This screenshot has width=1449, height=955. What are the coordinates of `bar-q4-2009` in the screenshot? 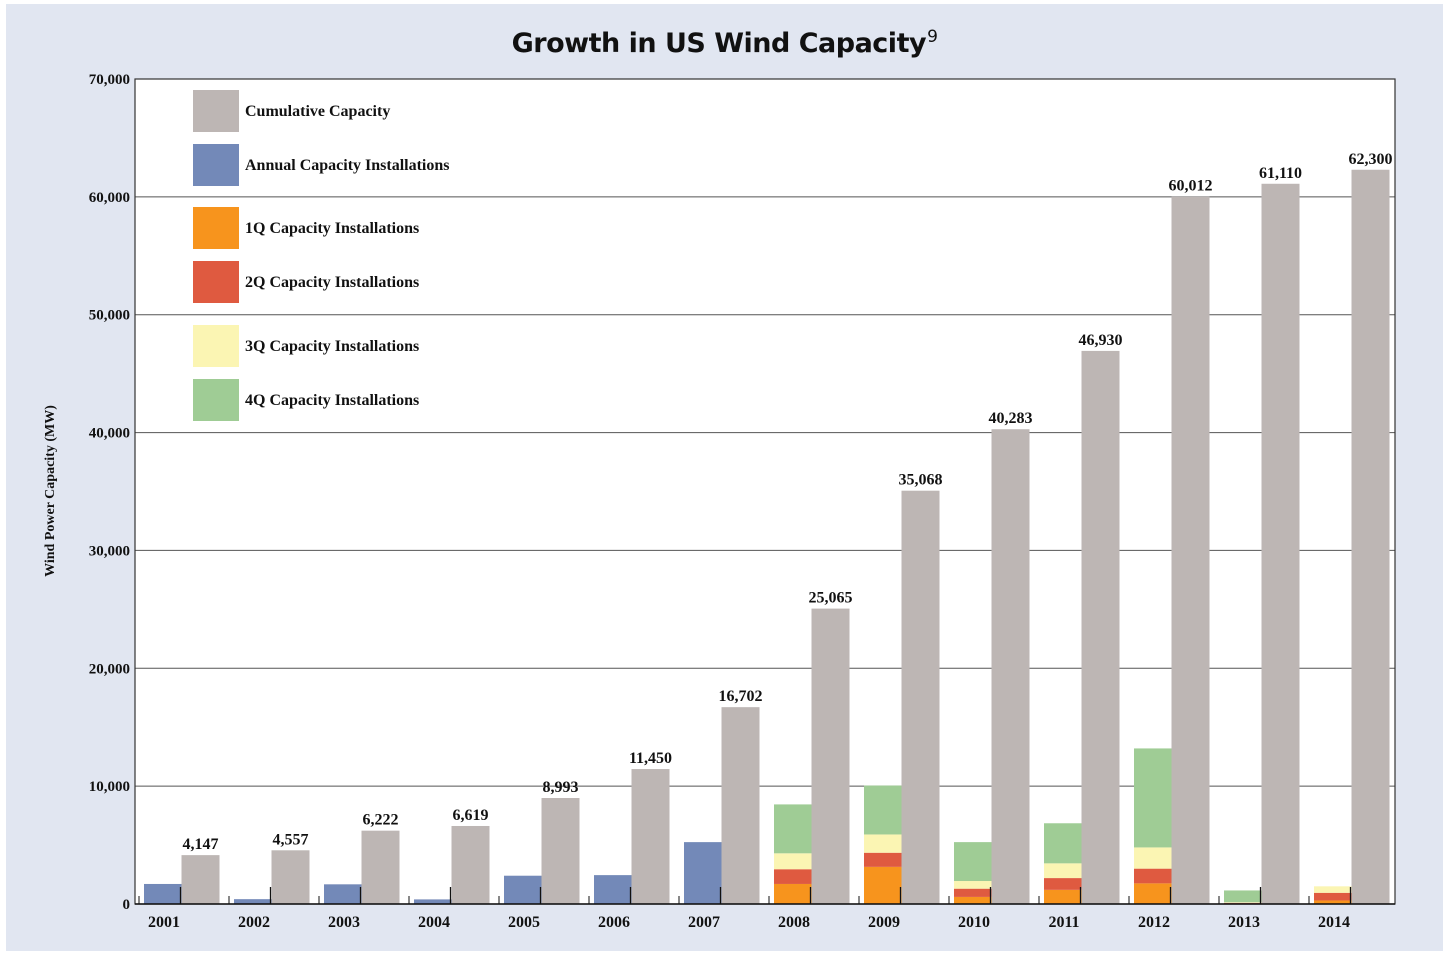 It's located at (883, 810).